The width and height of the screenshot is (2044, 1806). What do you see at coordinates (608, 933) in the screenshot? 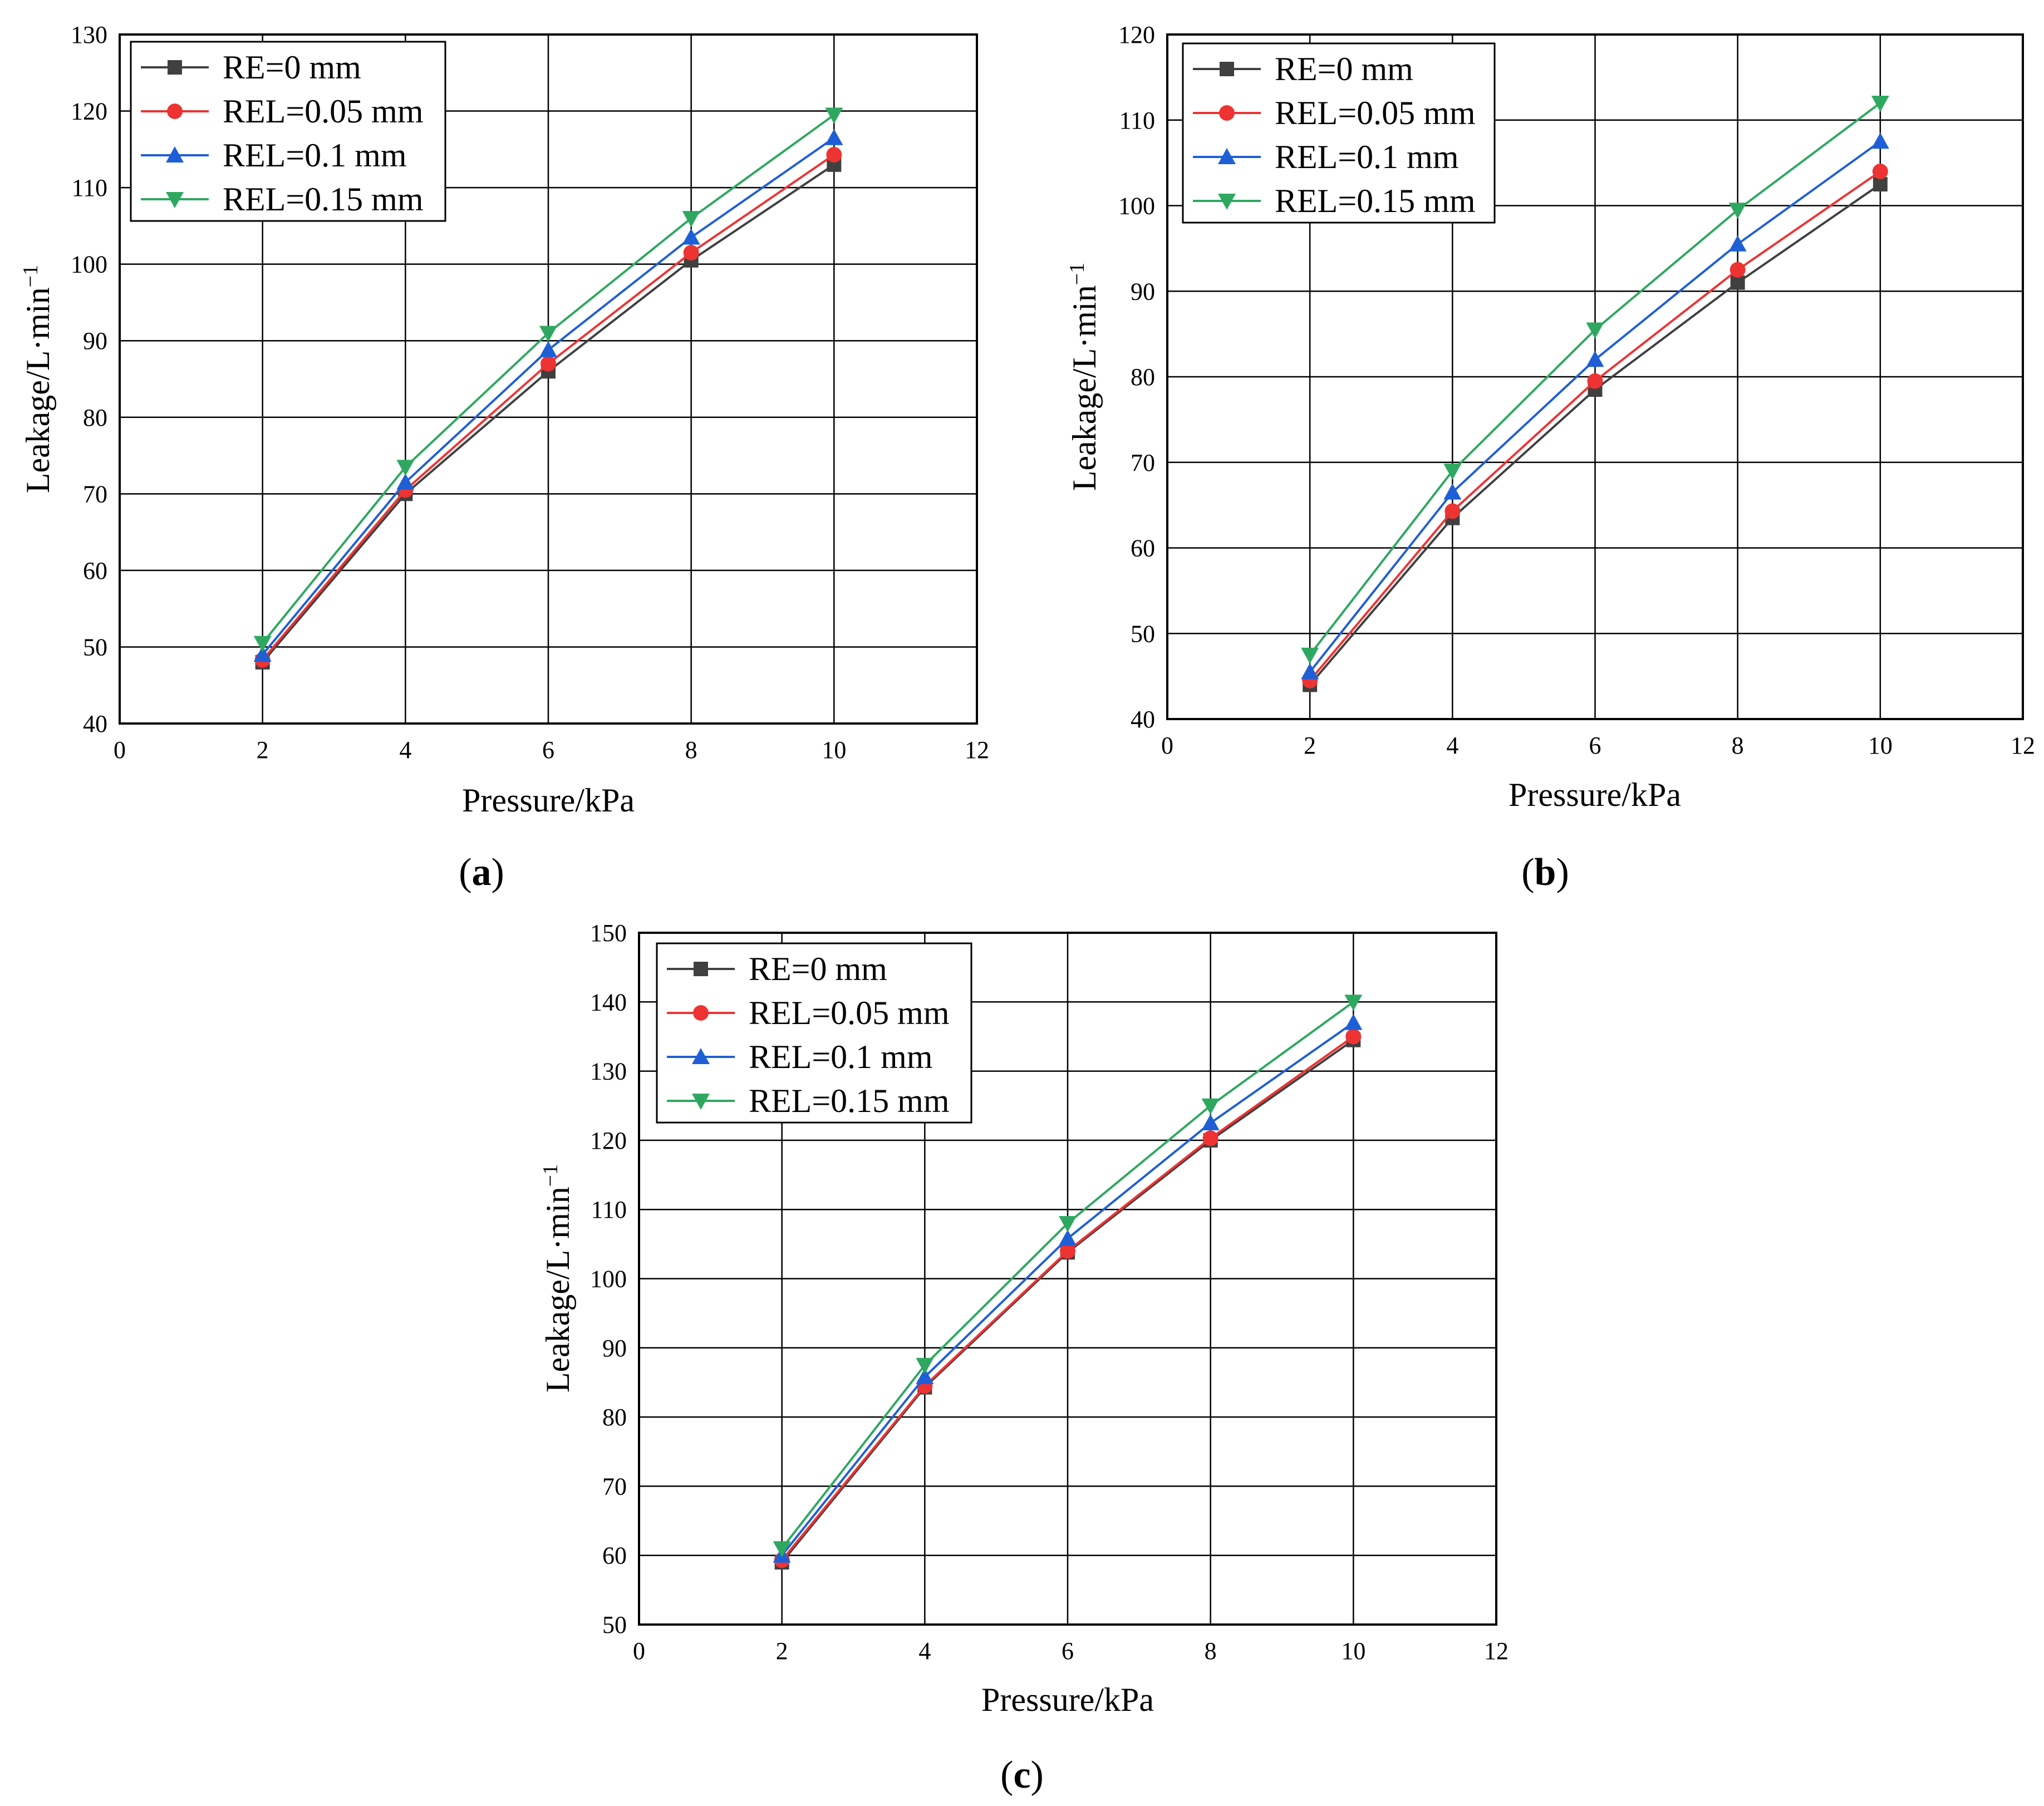
I see `y-tick-label: 150` at bounding box center [608, 933].